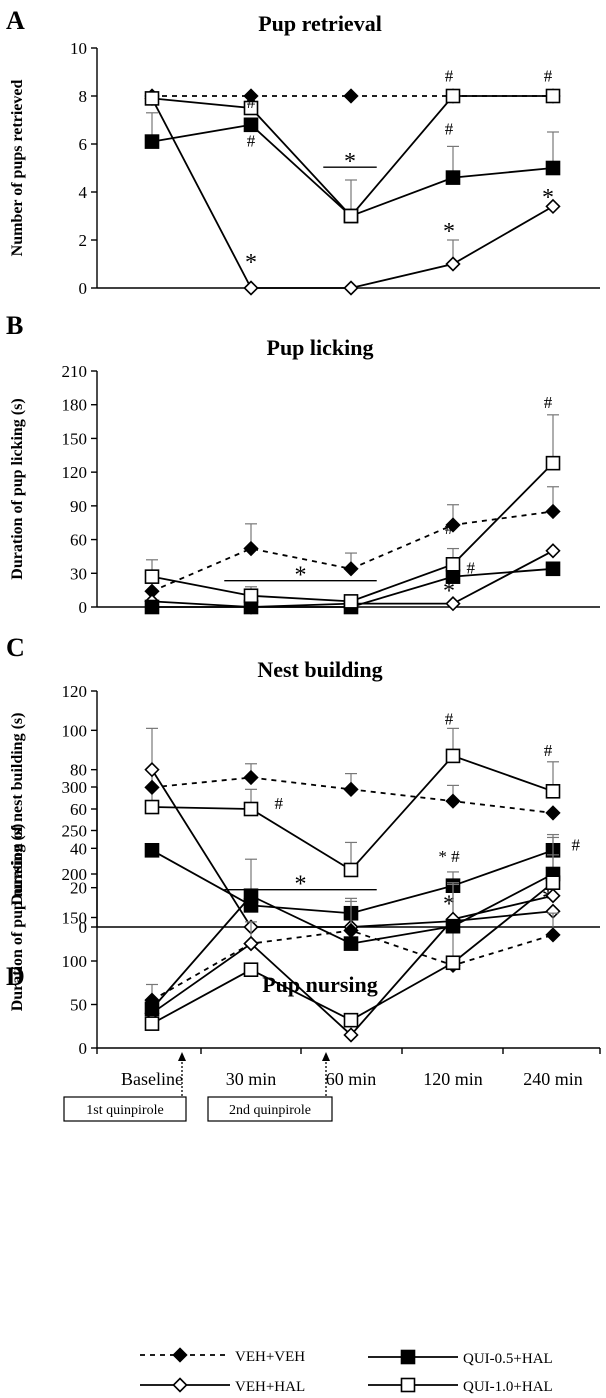  I want to click on significance-mark: * #, so click(449, 856).